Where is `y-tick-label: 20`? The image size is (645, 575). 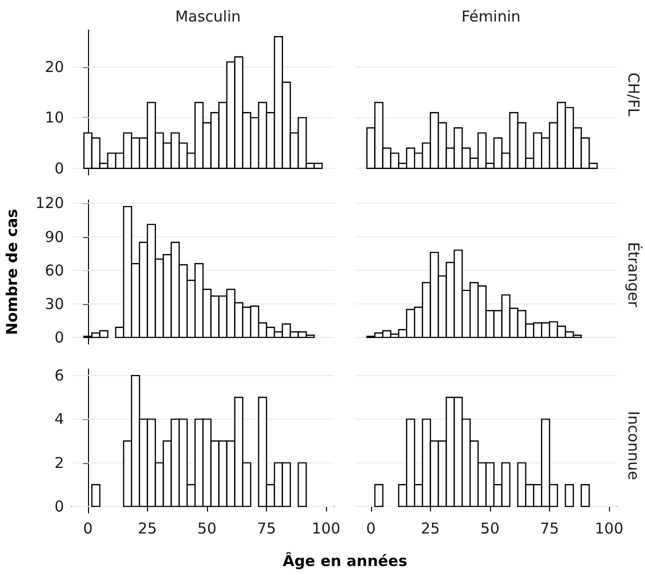
y-tick-label: 20 is located at coordinates (54, 67).